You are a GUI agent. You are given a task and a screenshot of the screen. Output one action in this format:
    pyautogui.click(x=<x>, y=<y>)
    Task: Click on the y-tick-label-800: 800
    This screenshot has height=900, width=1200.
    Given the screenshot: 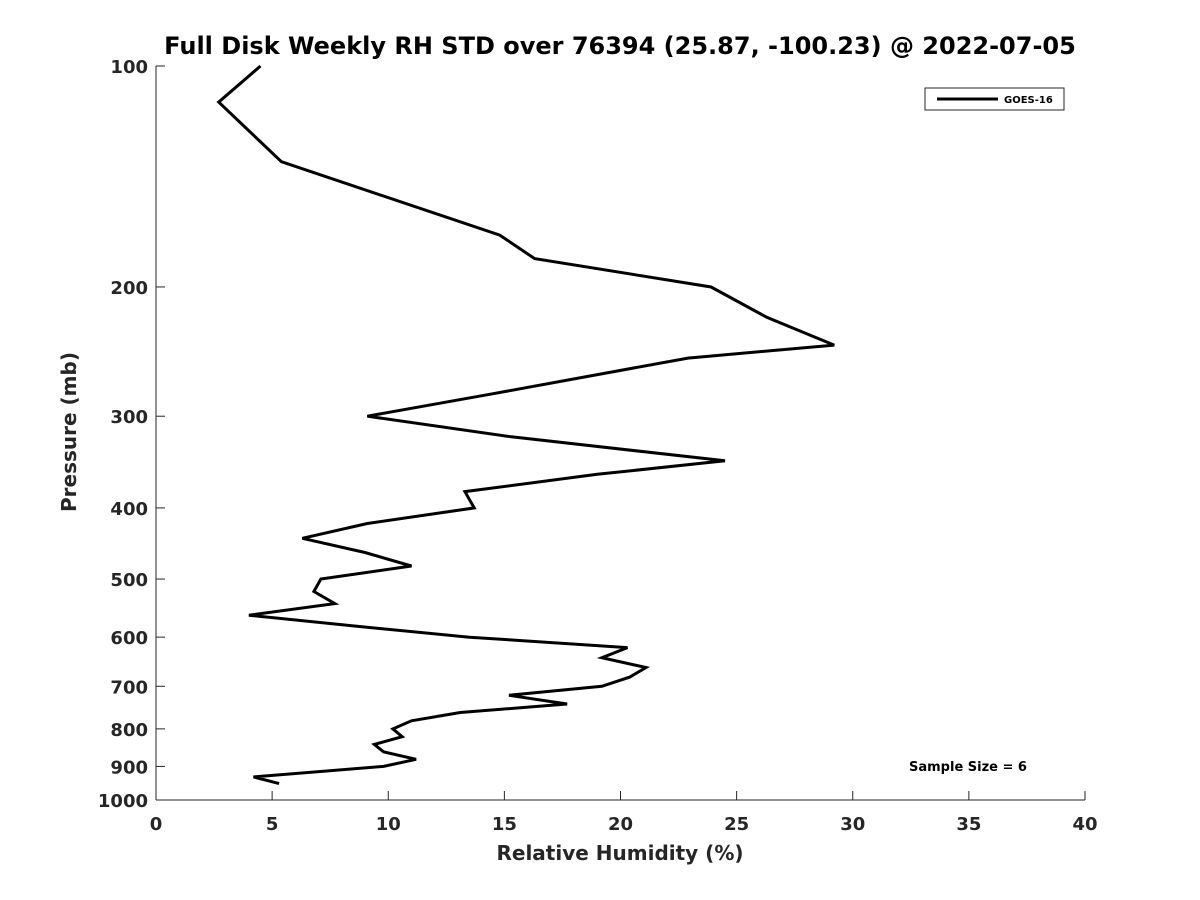 What is the action you would take?
    pyautogui.click(x=129, y=730)
    